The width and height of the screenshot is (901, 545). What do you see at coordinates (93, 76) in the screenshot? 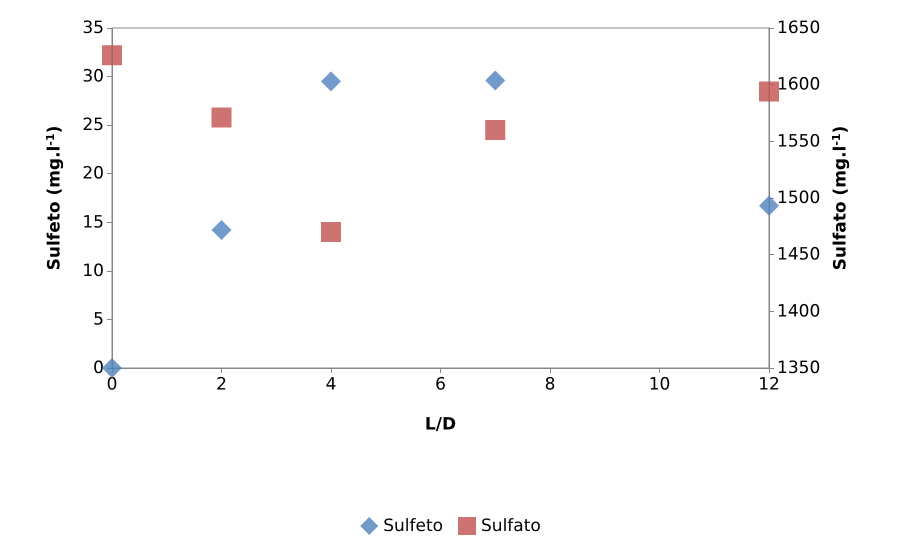
I see `y-tick-label: 30` at bounding box center [93, 76].